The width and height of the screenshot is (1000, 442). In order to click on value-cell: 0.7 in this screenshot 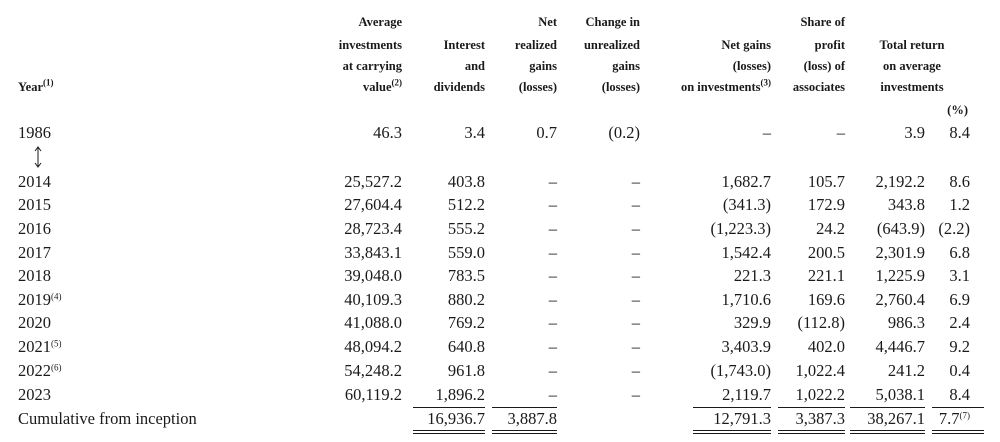, I will do `click(546, 132)`.